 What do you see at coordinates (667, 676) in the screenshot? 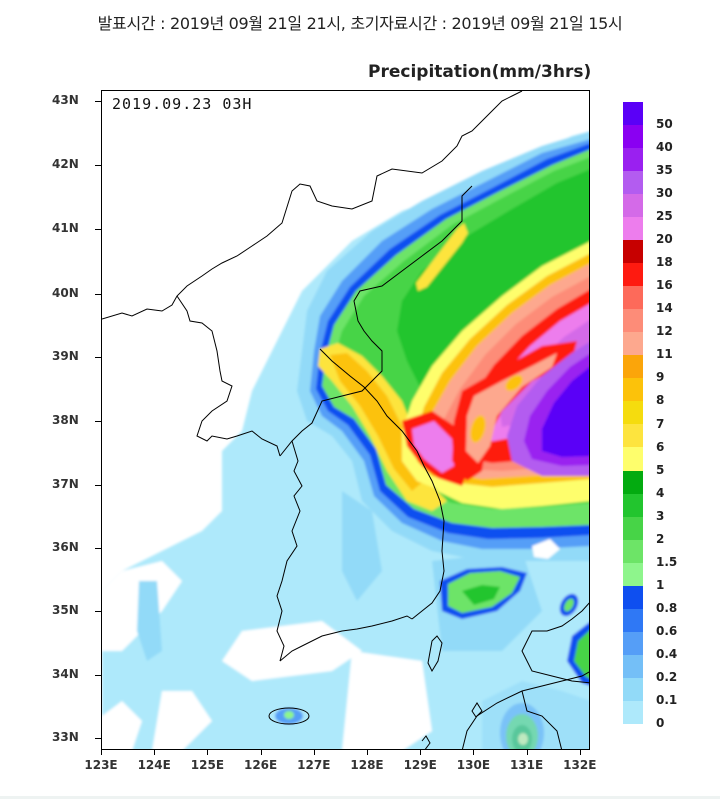
I see `colorbar-label: 0.2` at bounding box center [667, 676].